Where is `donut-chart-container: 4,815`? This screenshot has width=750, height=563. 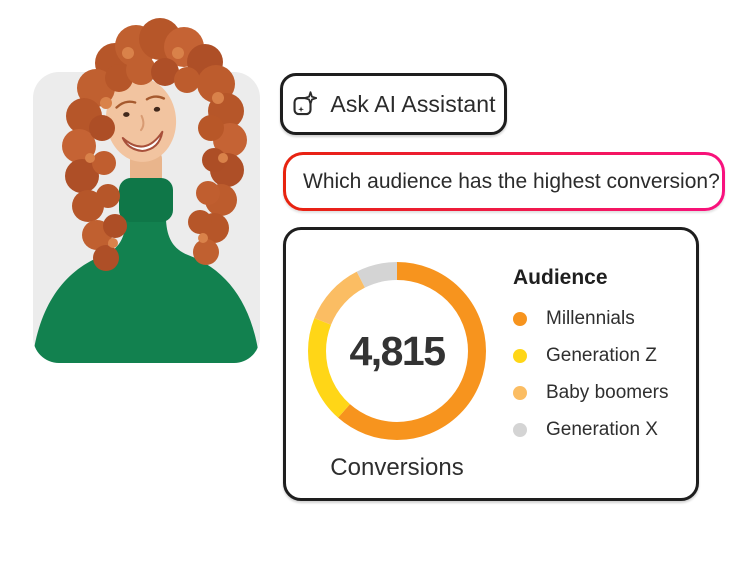
donut-chart-container: 4,815 is located at coordinates (397, 351).